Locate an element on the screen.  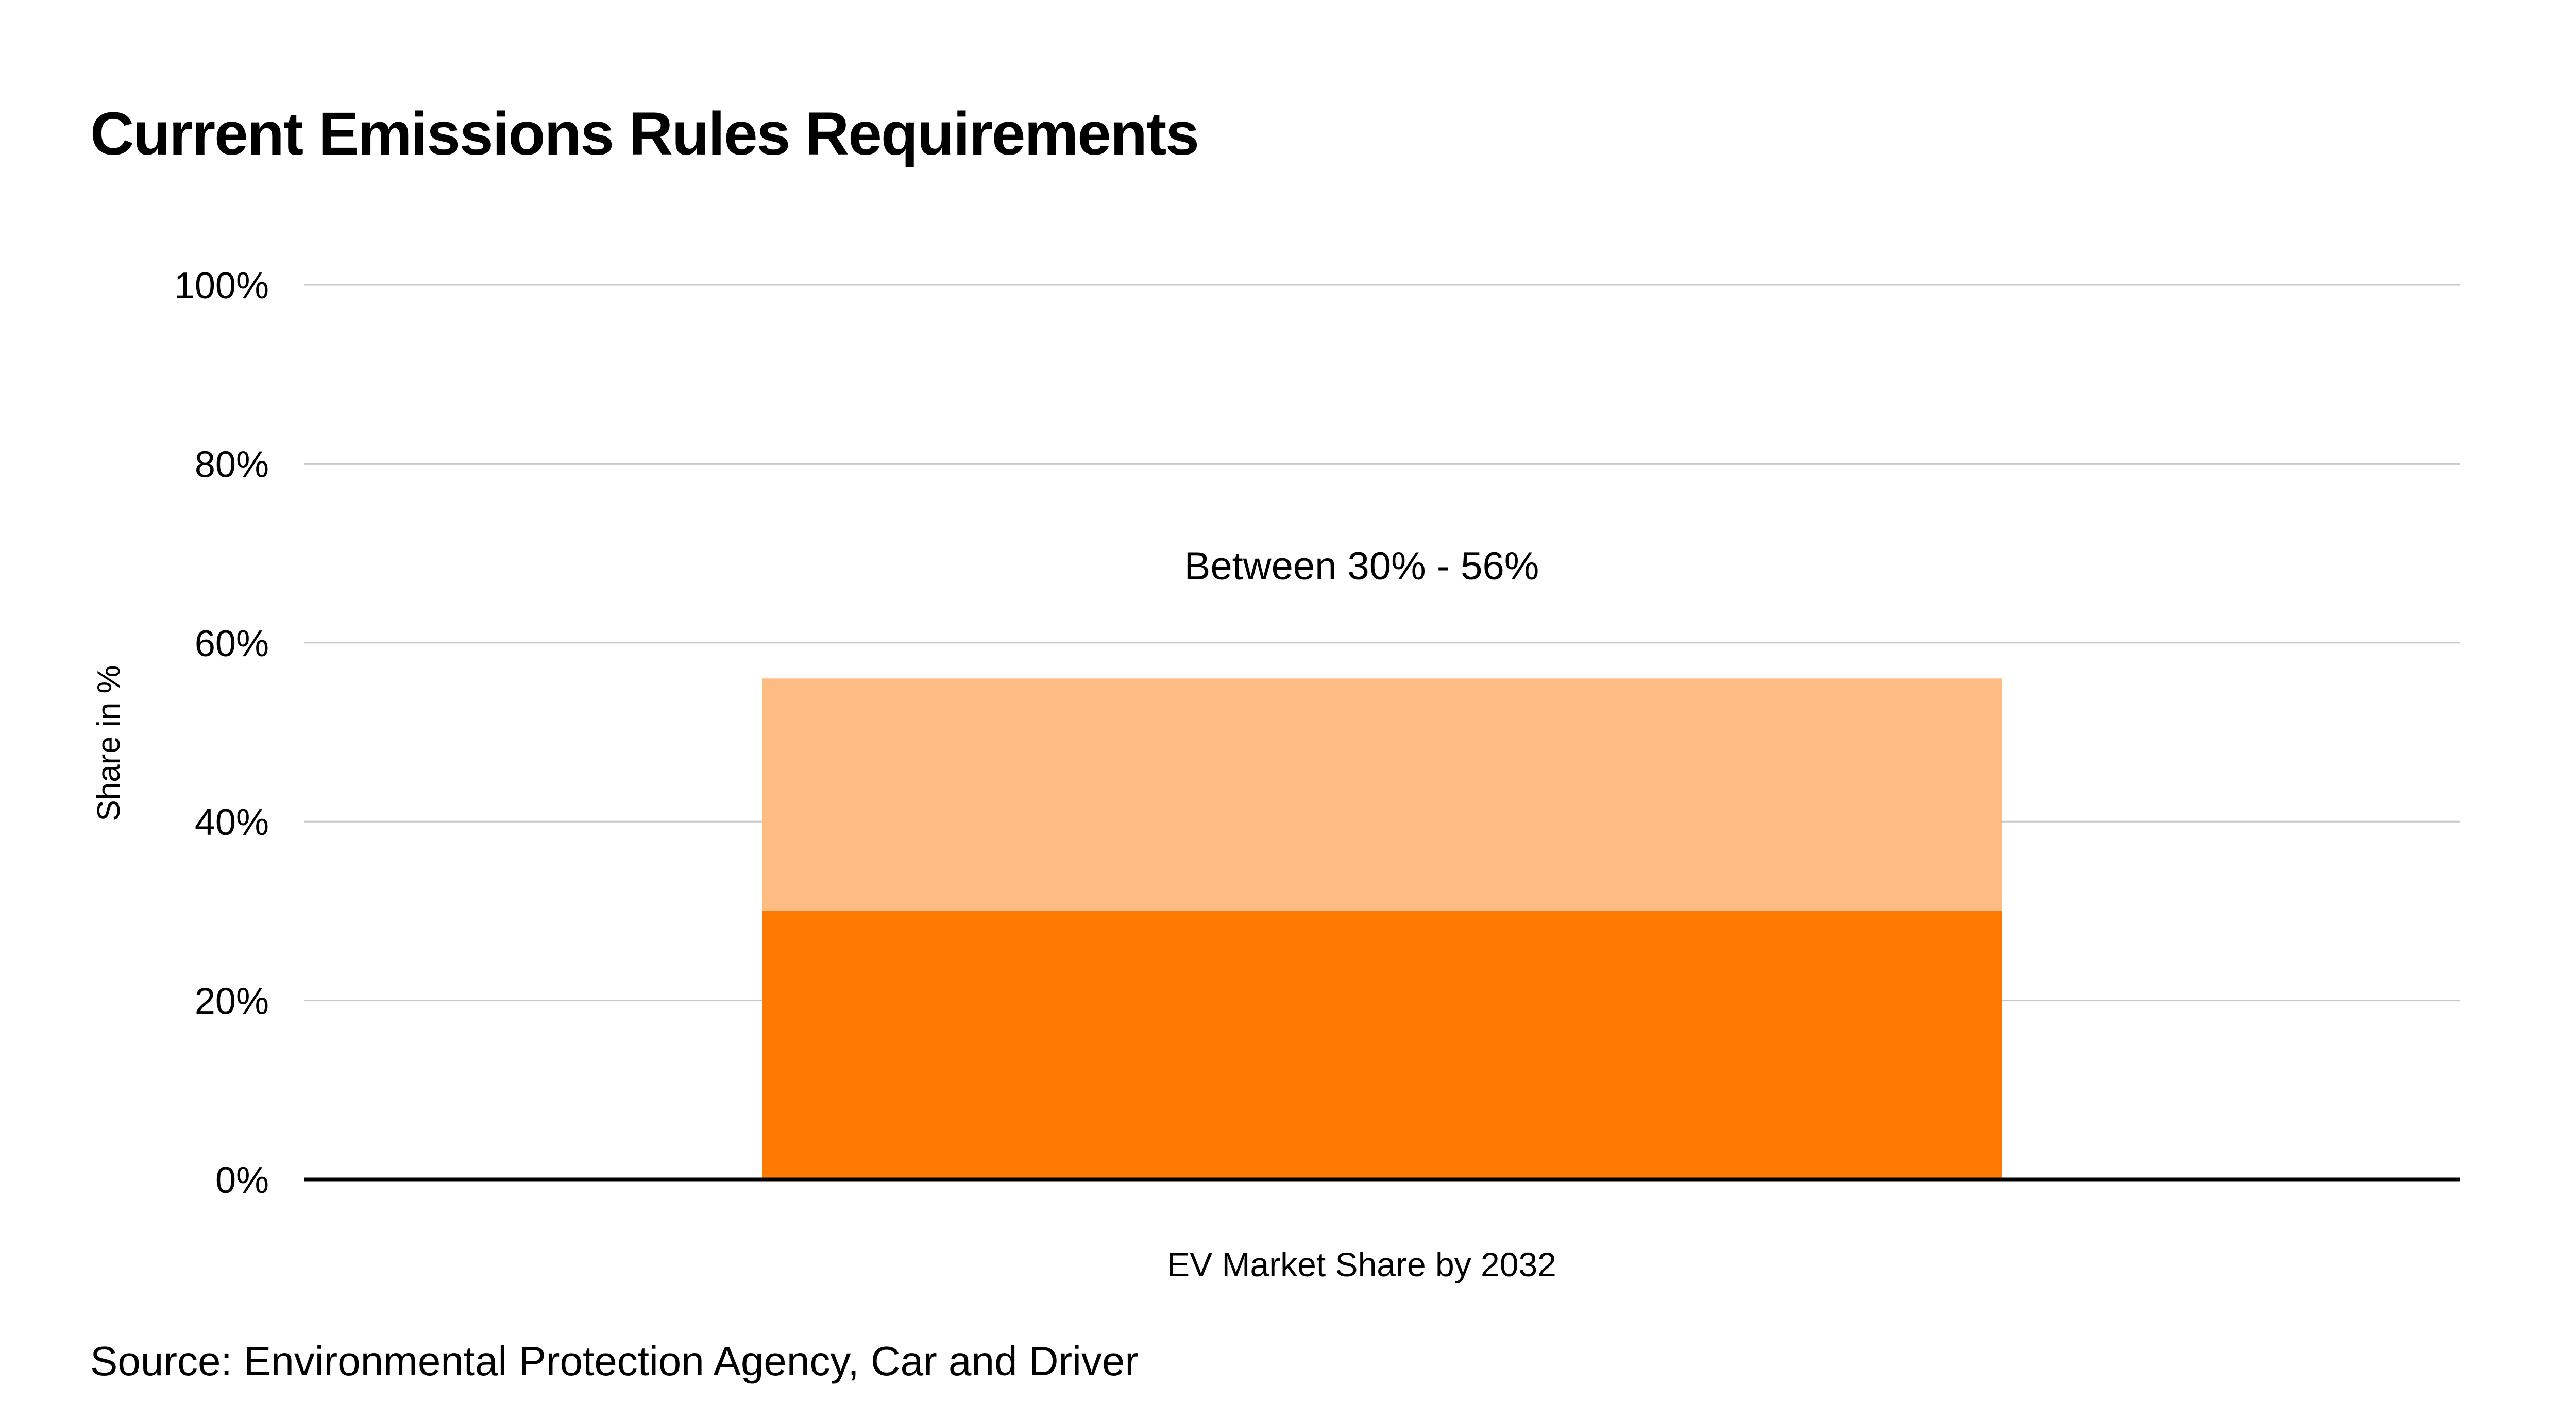
bar-annotation: Between 30% - 56% is located at coordinates (1361, 566).